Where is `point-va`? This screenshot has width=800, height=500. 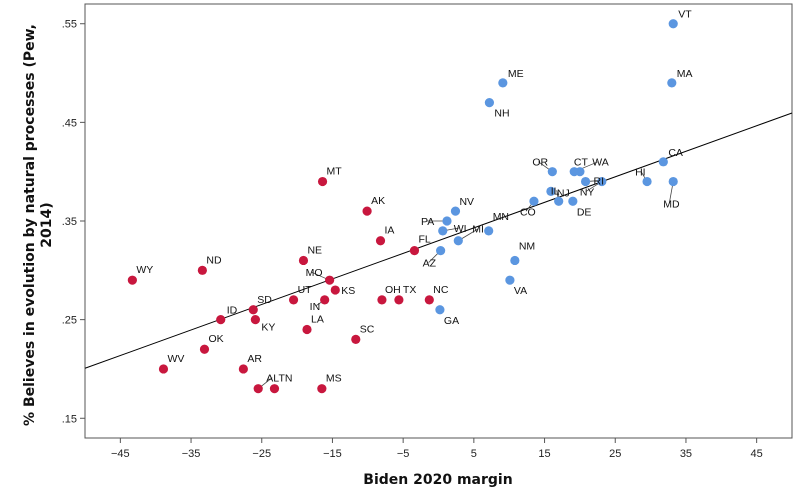 point-va is located at coordinates (510, 280).